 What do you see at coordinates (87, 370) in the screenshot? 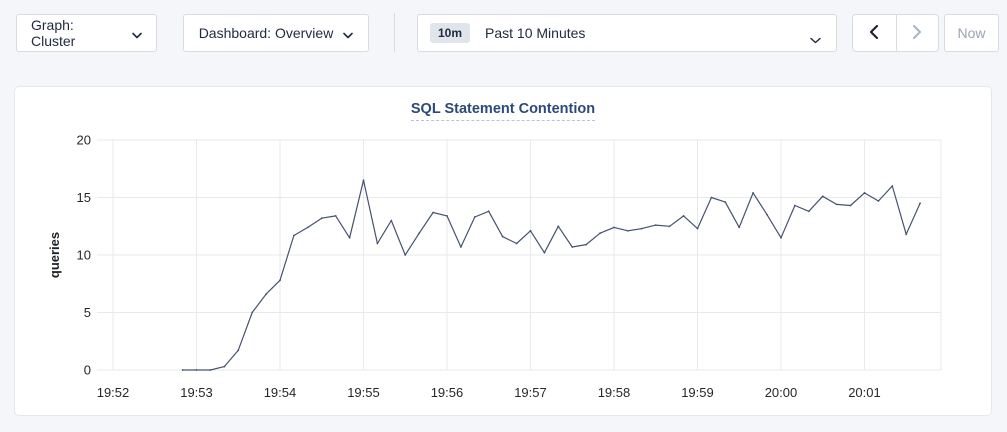
I see `svg-text: 0` at bounding box center [87, 370].